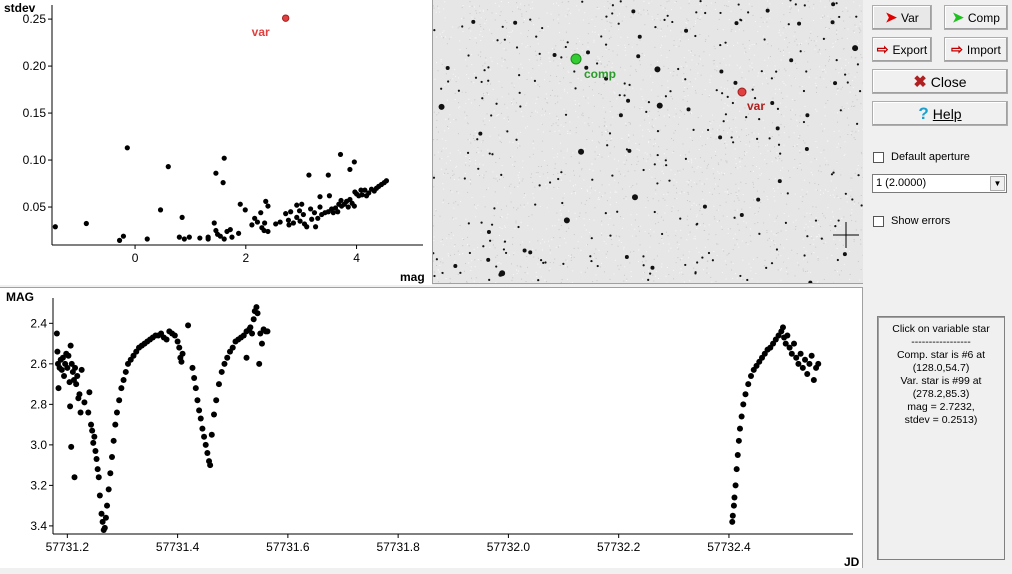 This screenshot has height=574, width=1012. Describe the element at coordinates (939, 183) in the screenshot. I see `aperture-select: 1 (2.0000)▼` at that location.